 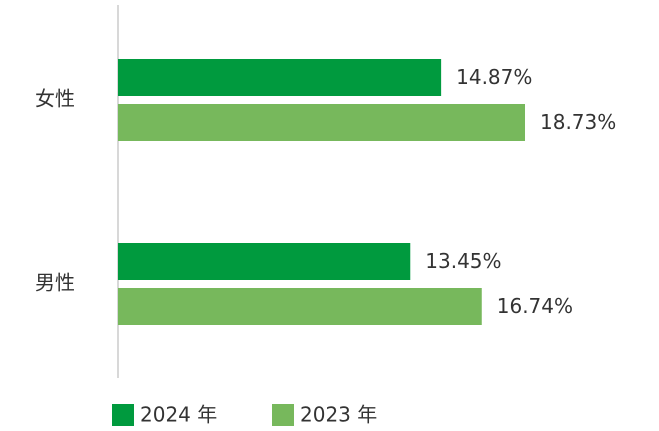 I want to click on legend-label: 2023 年, so click(x=338, y=415).